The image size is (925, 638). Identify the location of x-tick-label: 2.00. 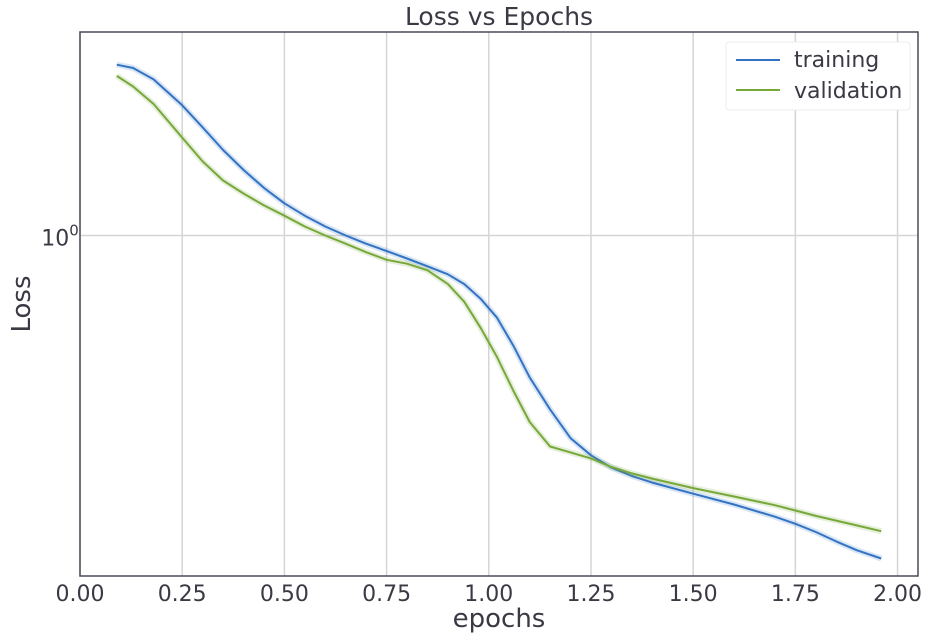
(897, 594).